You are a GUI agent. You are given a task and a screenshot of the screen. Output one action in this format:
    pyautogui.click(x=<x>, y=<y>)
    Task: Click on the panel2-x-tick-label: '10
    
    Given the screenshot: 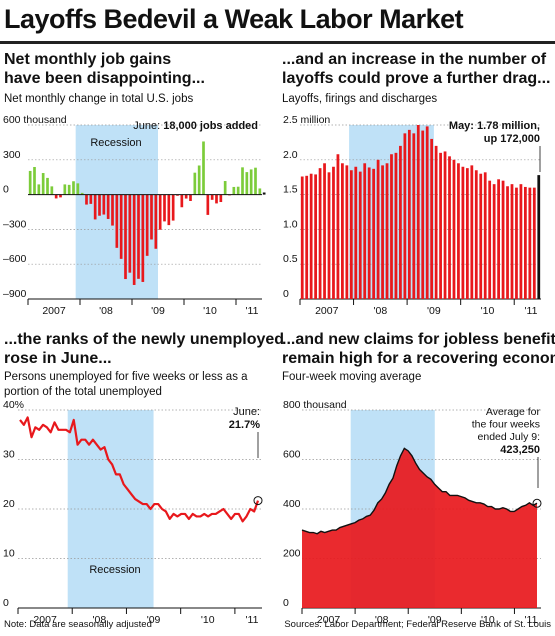 What is the action you would take?
    pyautogui.click(x=488, y=311)
    